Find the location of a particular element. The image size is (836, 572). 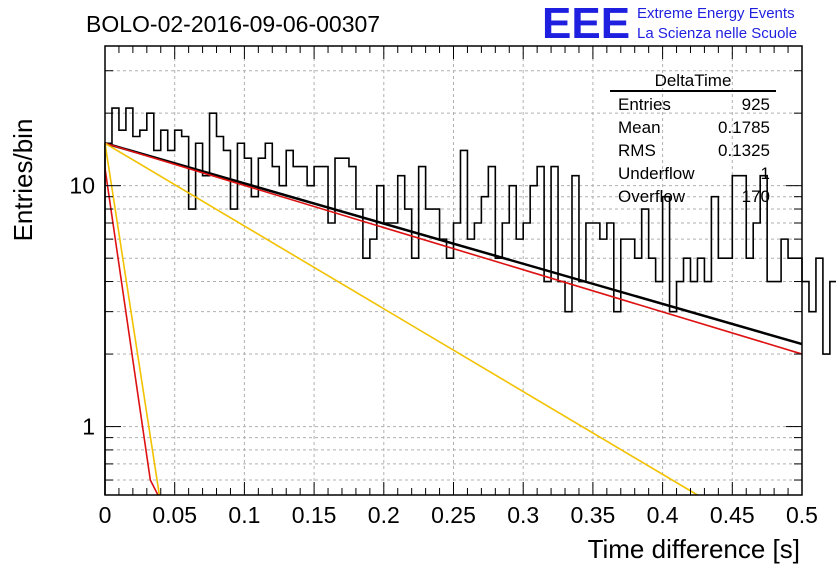

y-axis-title: Entries/bin is located at coordinates (23, 180).